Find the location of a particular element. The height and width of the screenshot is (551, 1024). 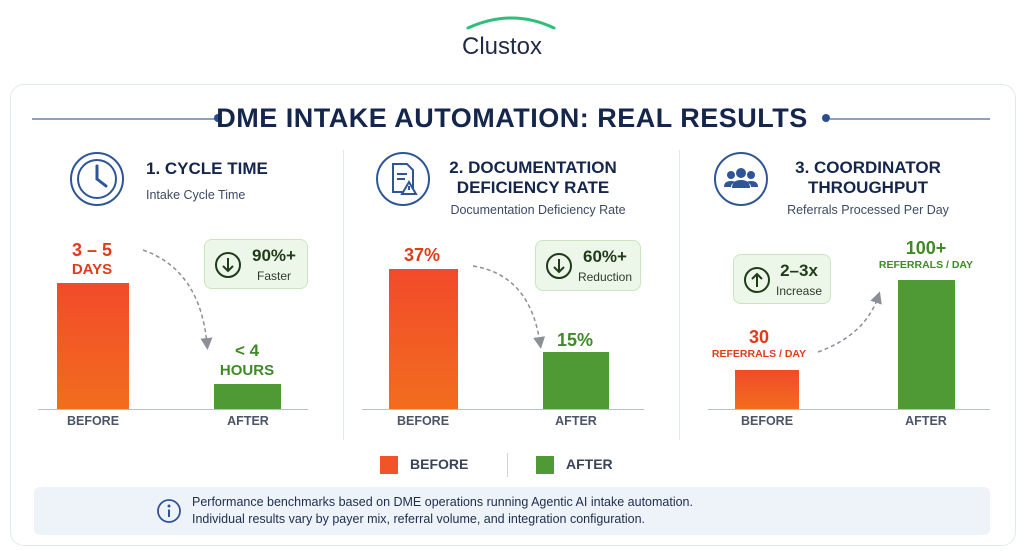

arrow-up-circle-icon is located at coordinates (757, 280).